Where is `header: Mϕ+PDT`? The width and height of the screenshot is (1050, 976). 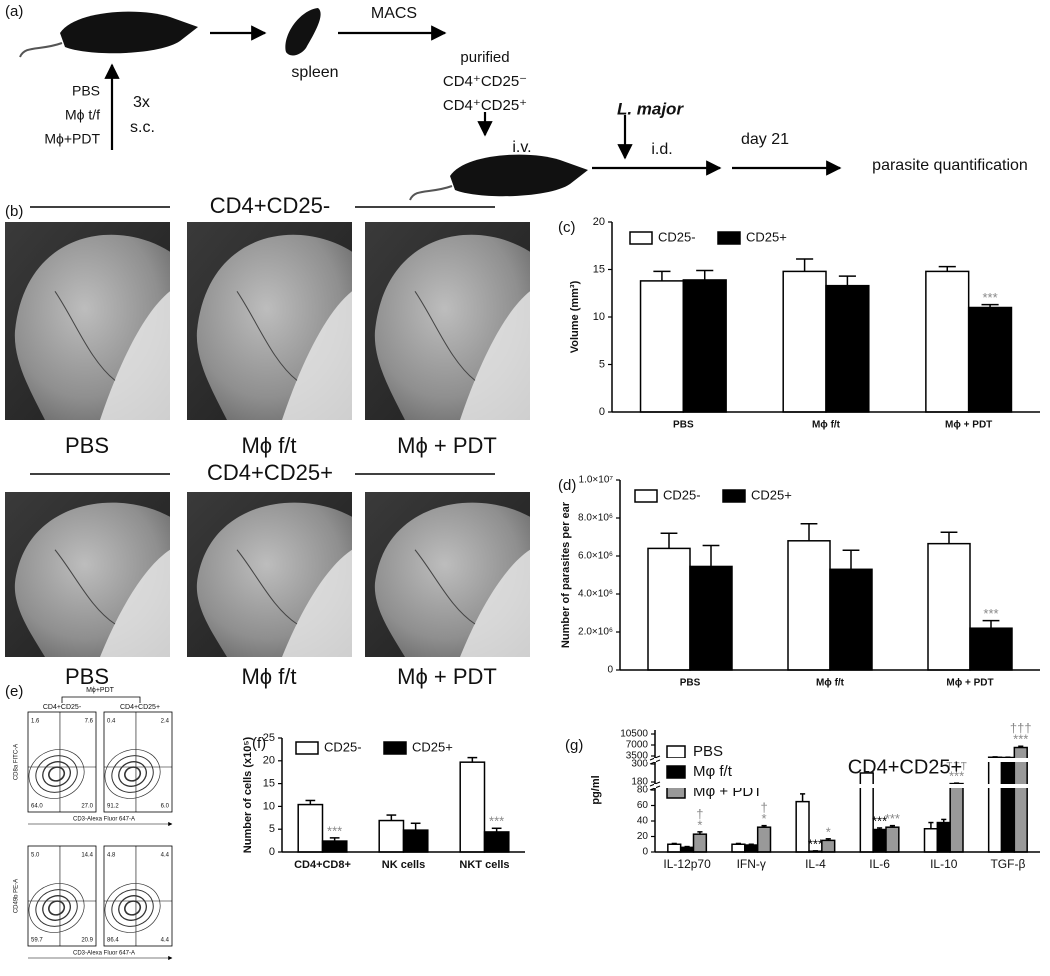
header: Mϕ+PDT is located at coordinates (100, 690).